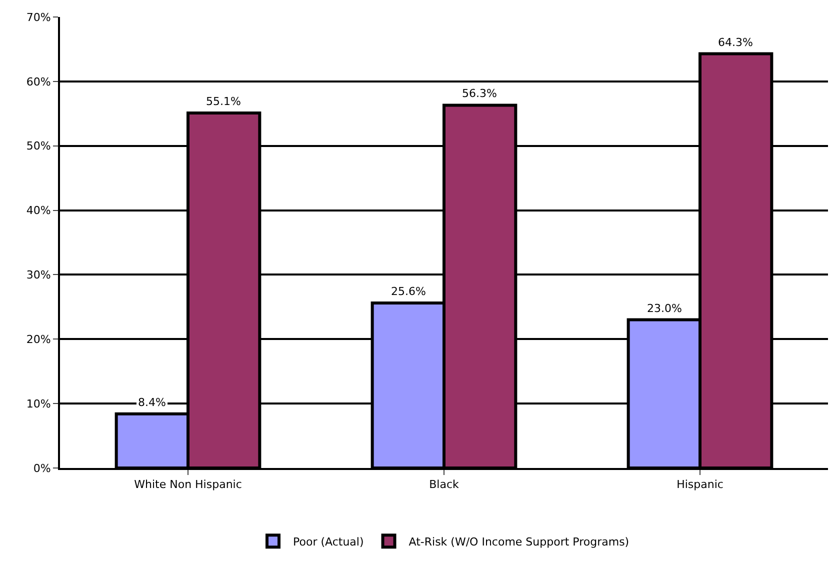 This screenshot has width=835, height=563. What do you see at coordinates (38, 211) in the screenshot?
I see `y-tick-label: 40%` at bounding box center [38, 211].